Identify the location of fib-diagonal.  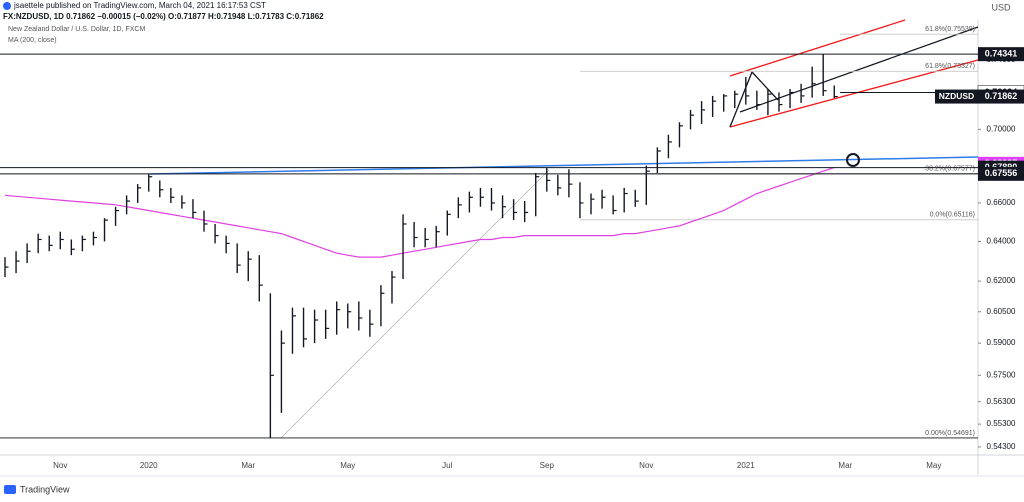
(415, 304).